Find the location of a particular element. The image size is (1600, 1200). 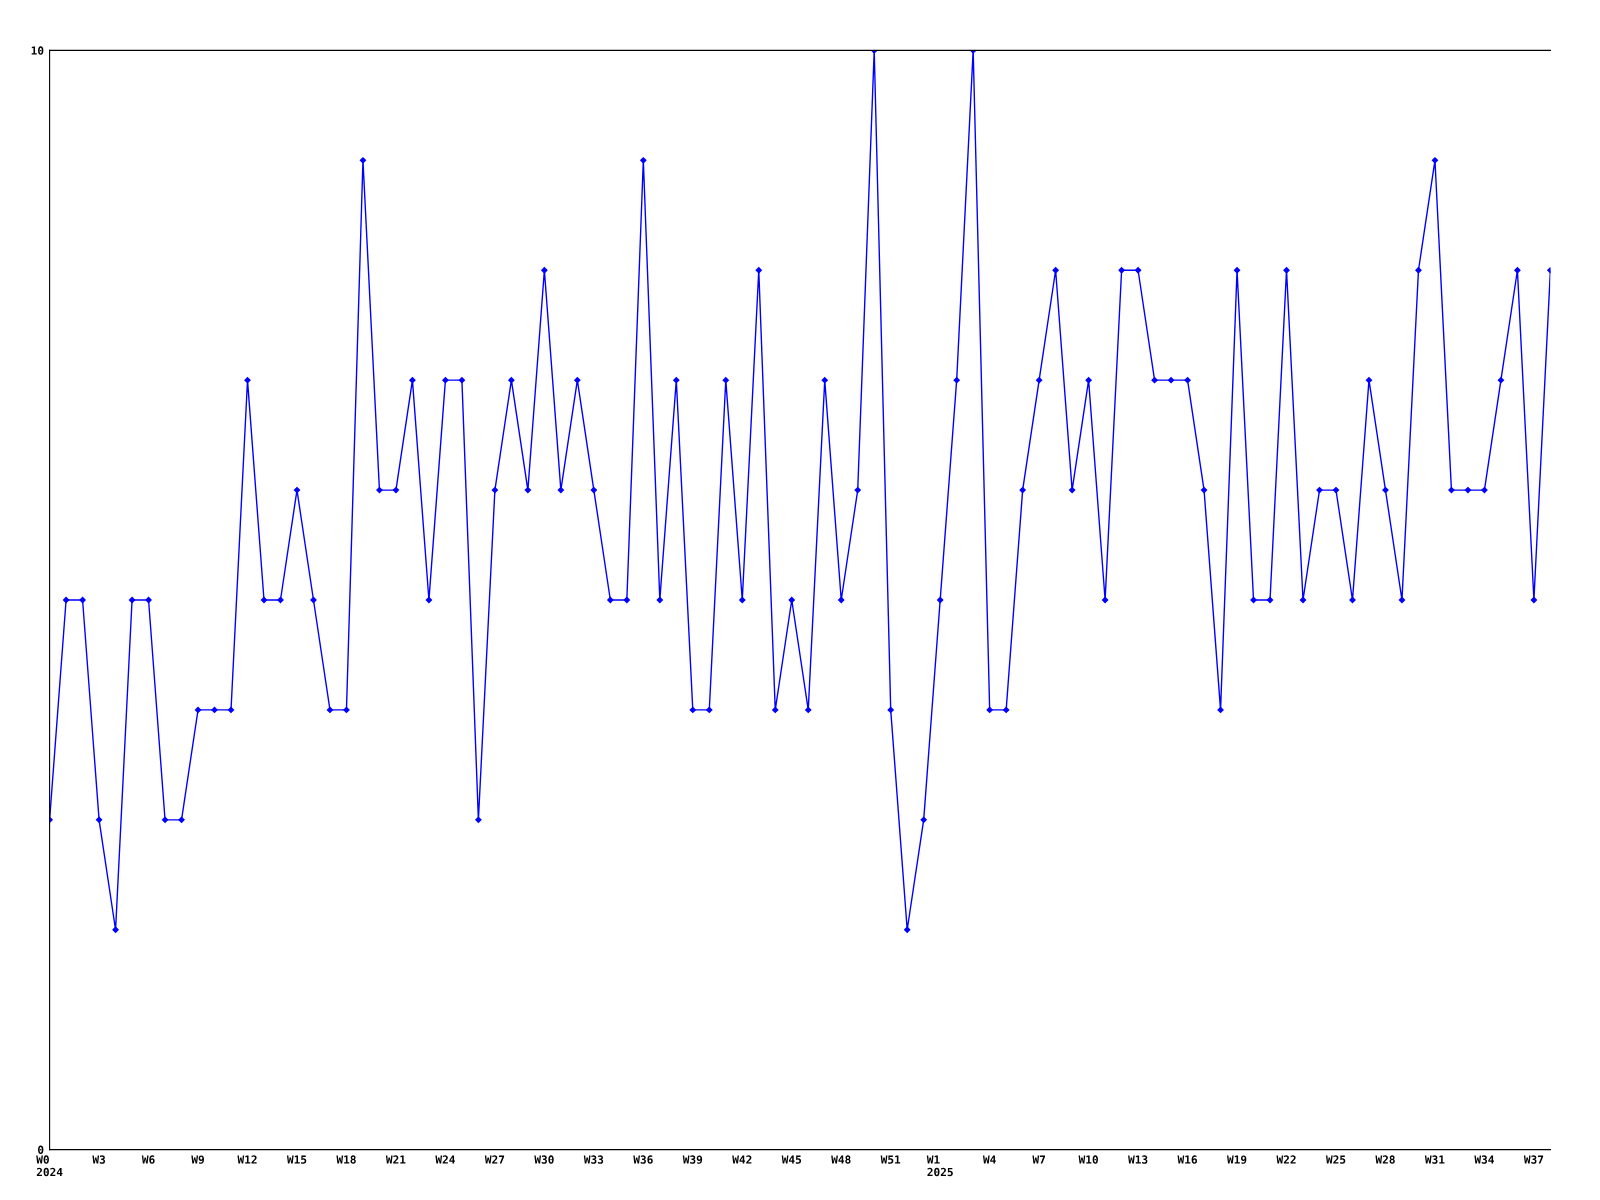

x-tick-label: W24 is located at coordinates (445, 1159).